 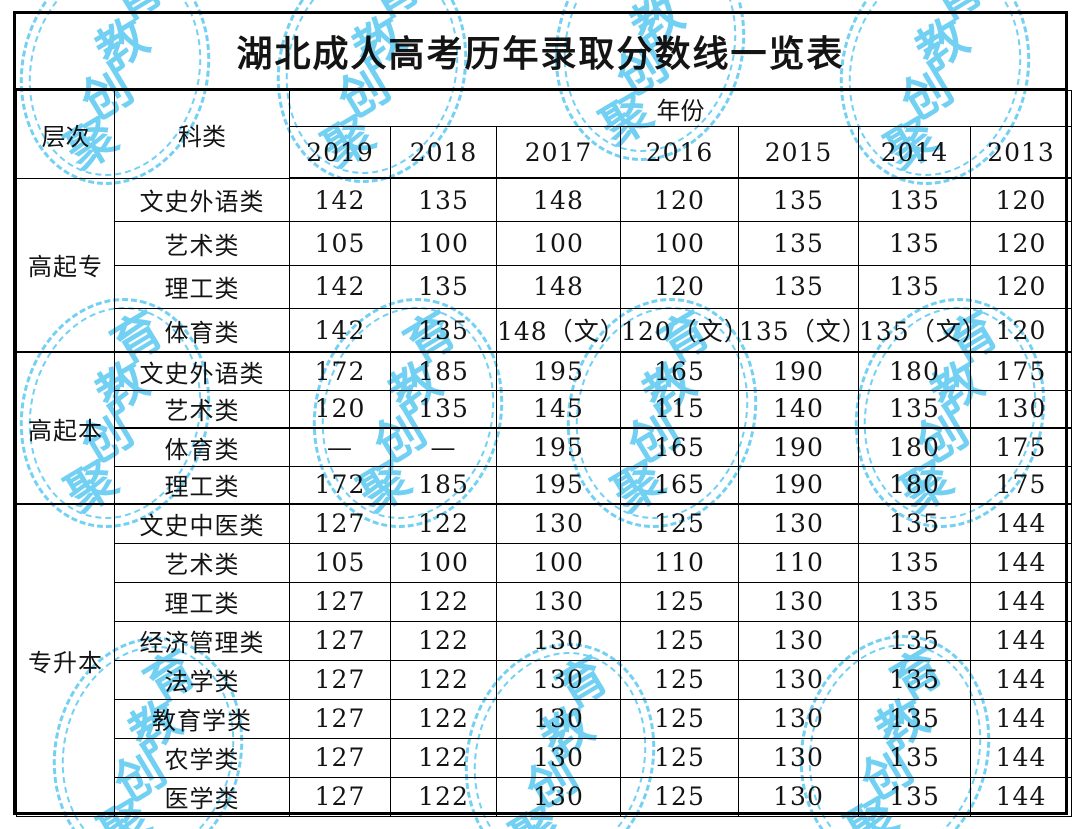 What do you see at coordinates (544, 562) in the screenshot?
I see `table-row: 艺术类 105 100 100 110 110 135 144` at bounding box center [544, 562].